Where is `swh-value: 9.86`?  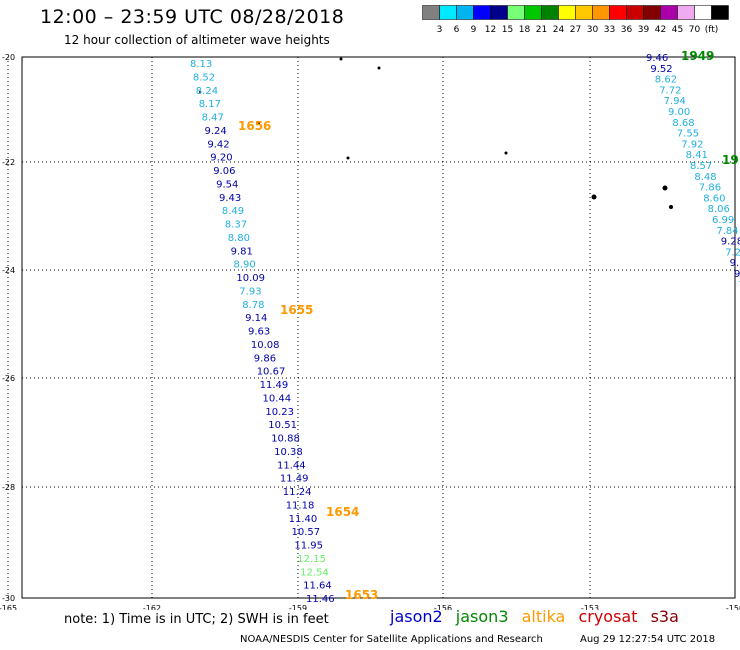 swh-value: 9.86 is located at coordinates (265, 358).